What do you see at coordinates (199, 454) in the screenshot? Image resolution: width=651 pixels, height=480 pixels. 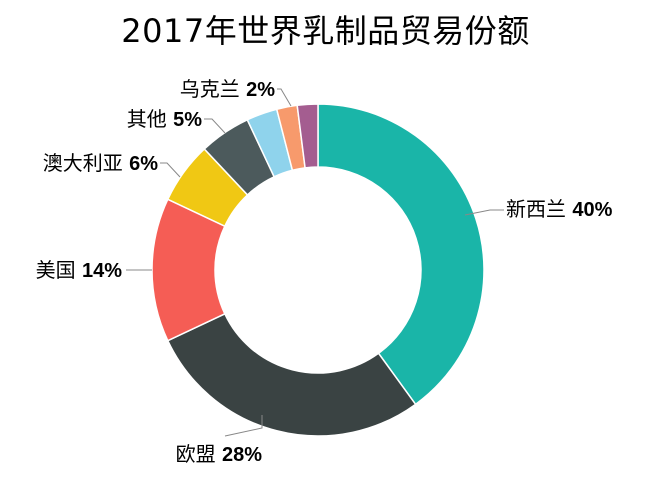 I see `slice-label-name: 欧盟` at bounding box center [199, 454].